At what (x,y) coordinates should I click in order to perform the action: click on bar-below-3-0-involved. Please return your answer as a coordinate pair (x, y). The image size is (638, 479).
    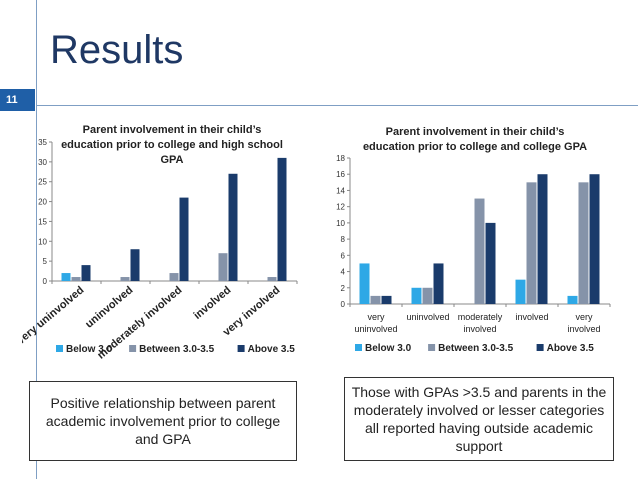
    Looking at the image, I should click on (520, 291).